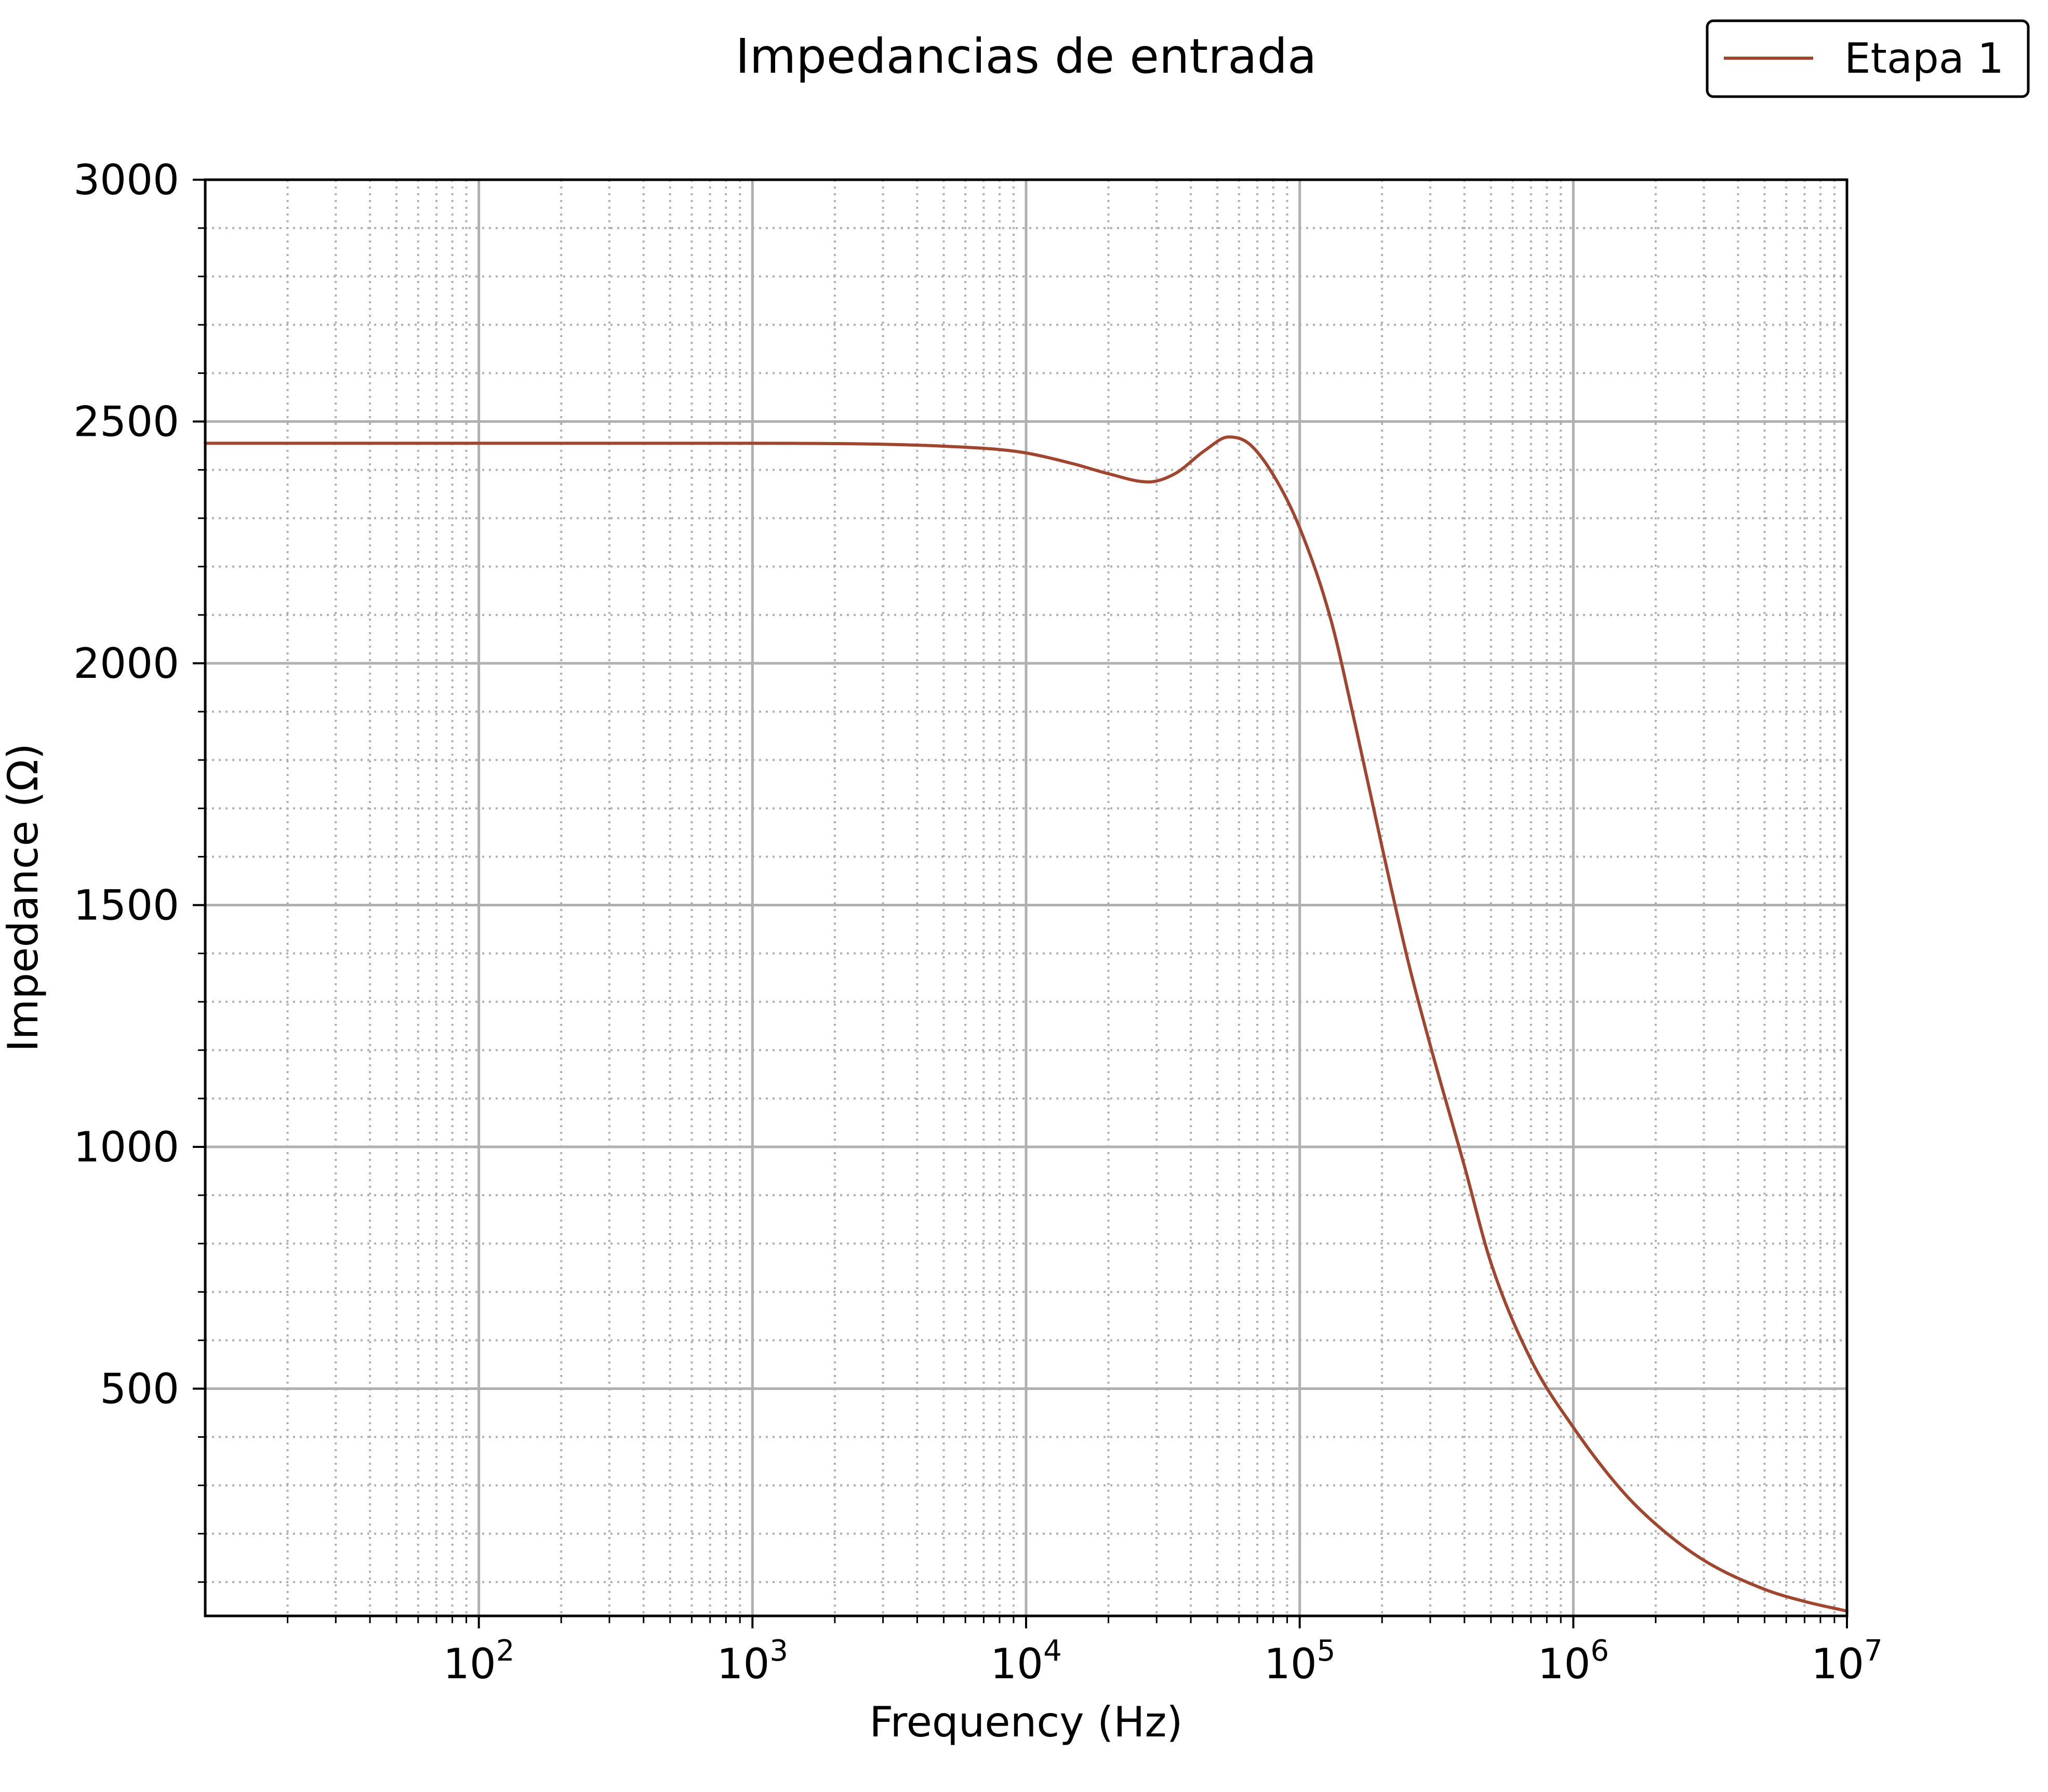 The height and width of the screenshot is (1792, 2048). I want to click on y-tick-label: 500, so click(139, 1389).